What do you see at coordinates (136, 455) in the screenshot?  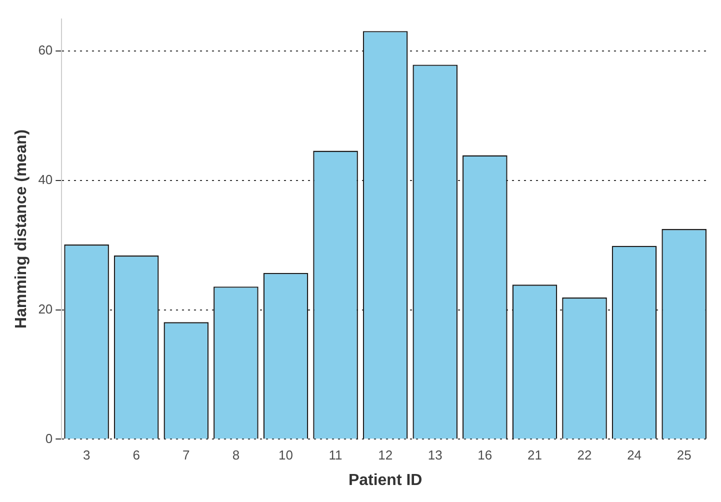 I see `x-tick-label: 6` at bounding box center [136, 455].